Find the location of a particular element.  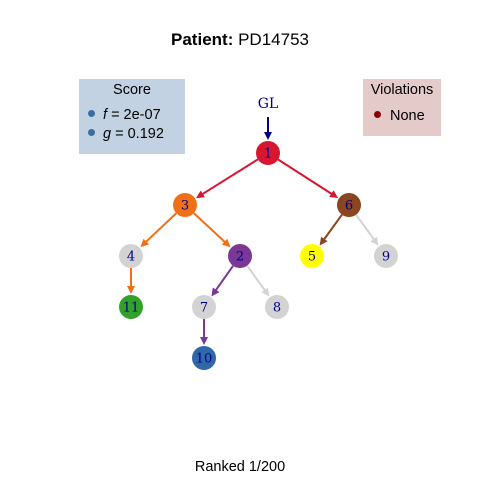

tree-node-1: 1 is located at coordinates (268, 153).